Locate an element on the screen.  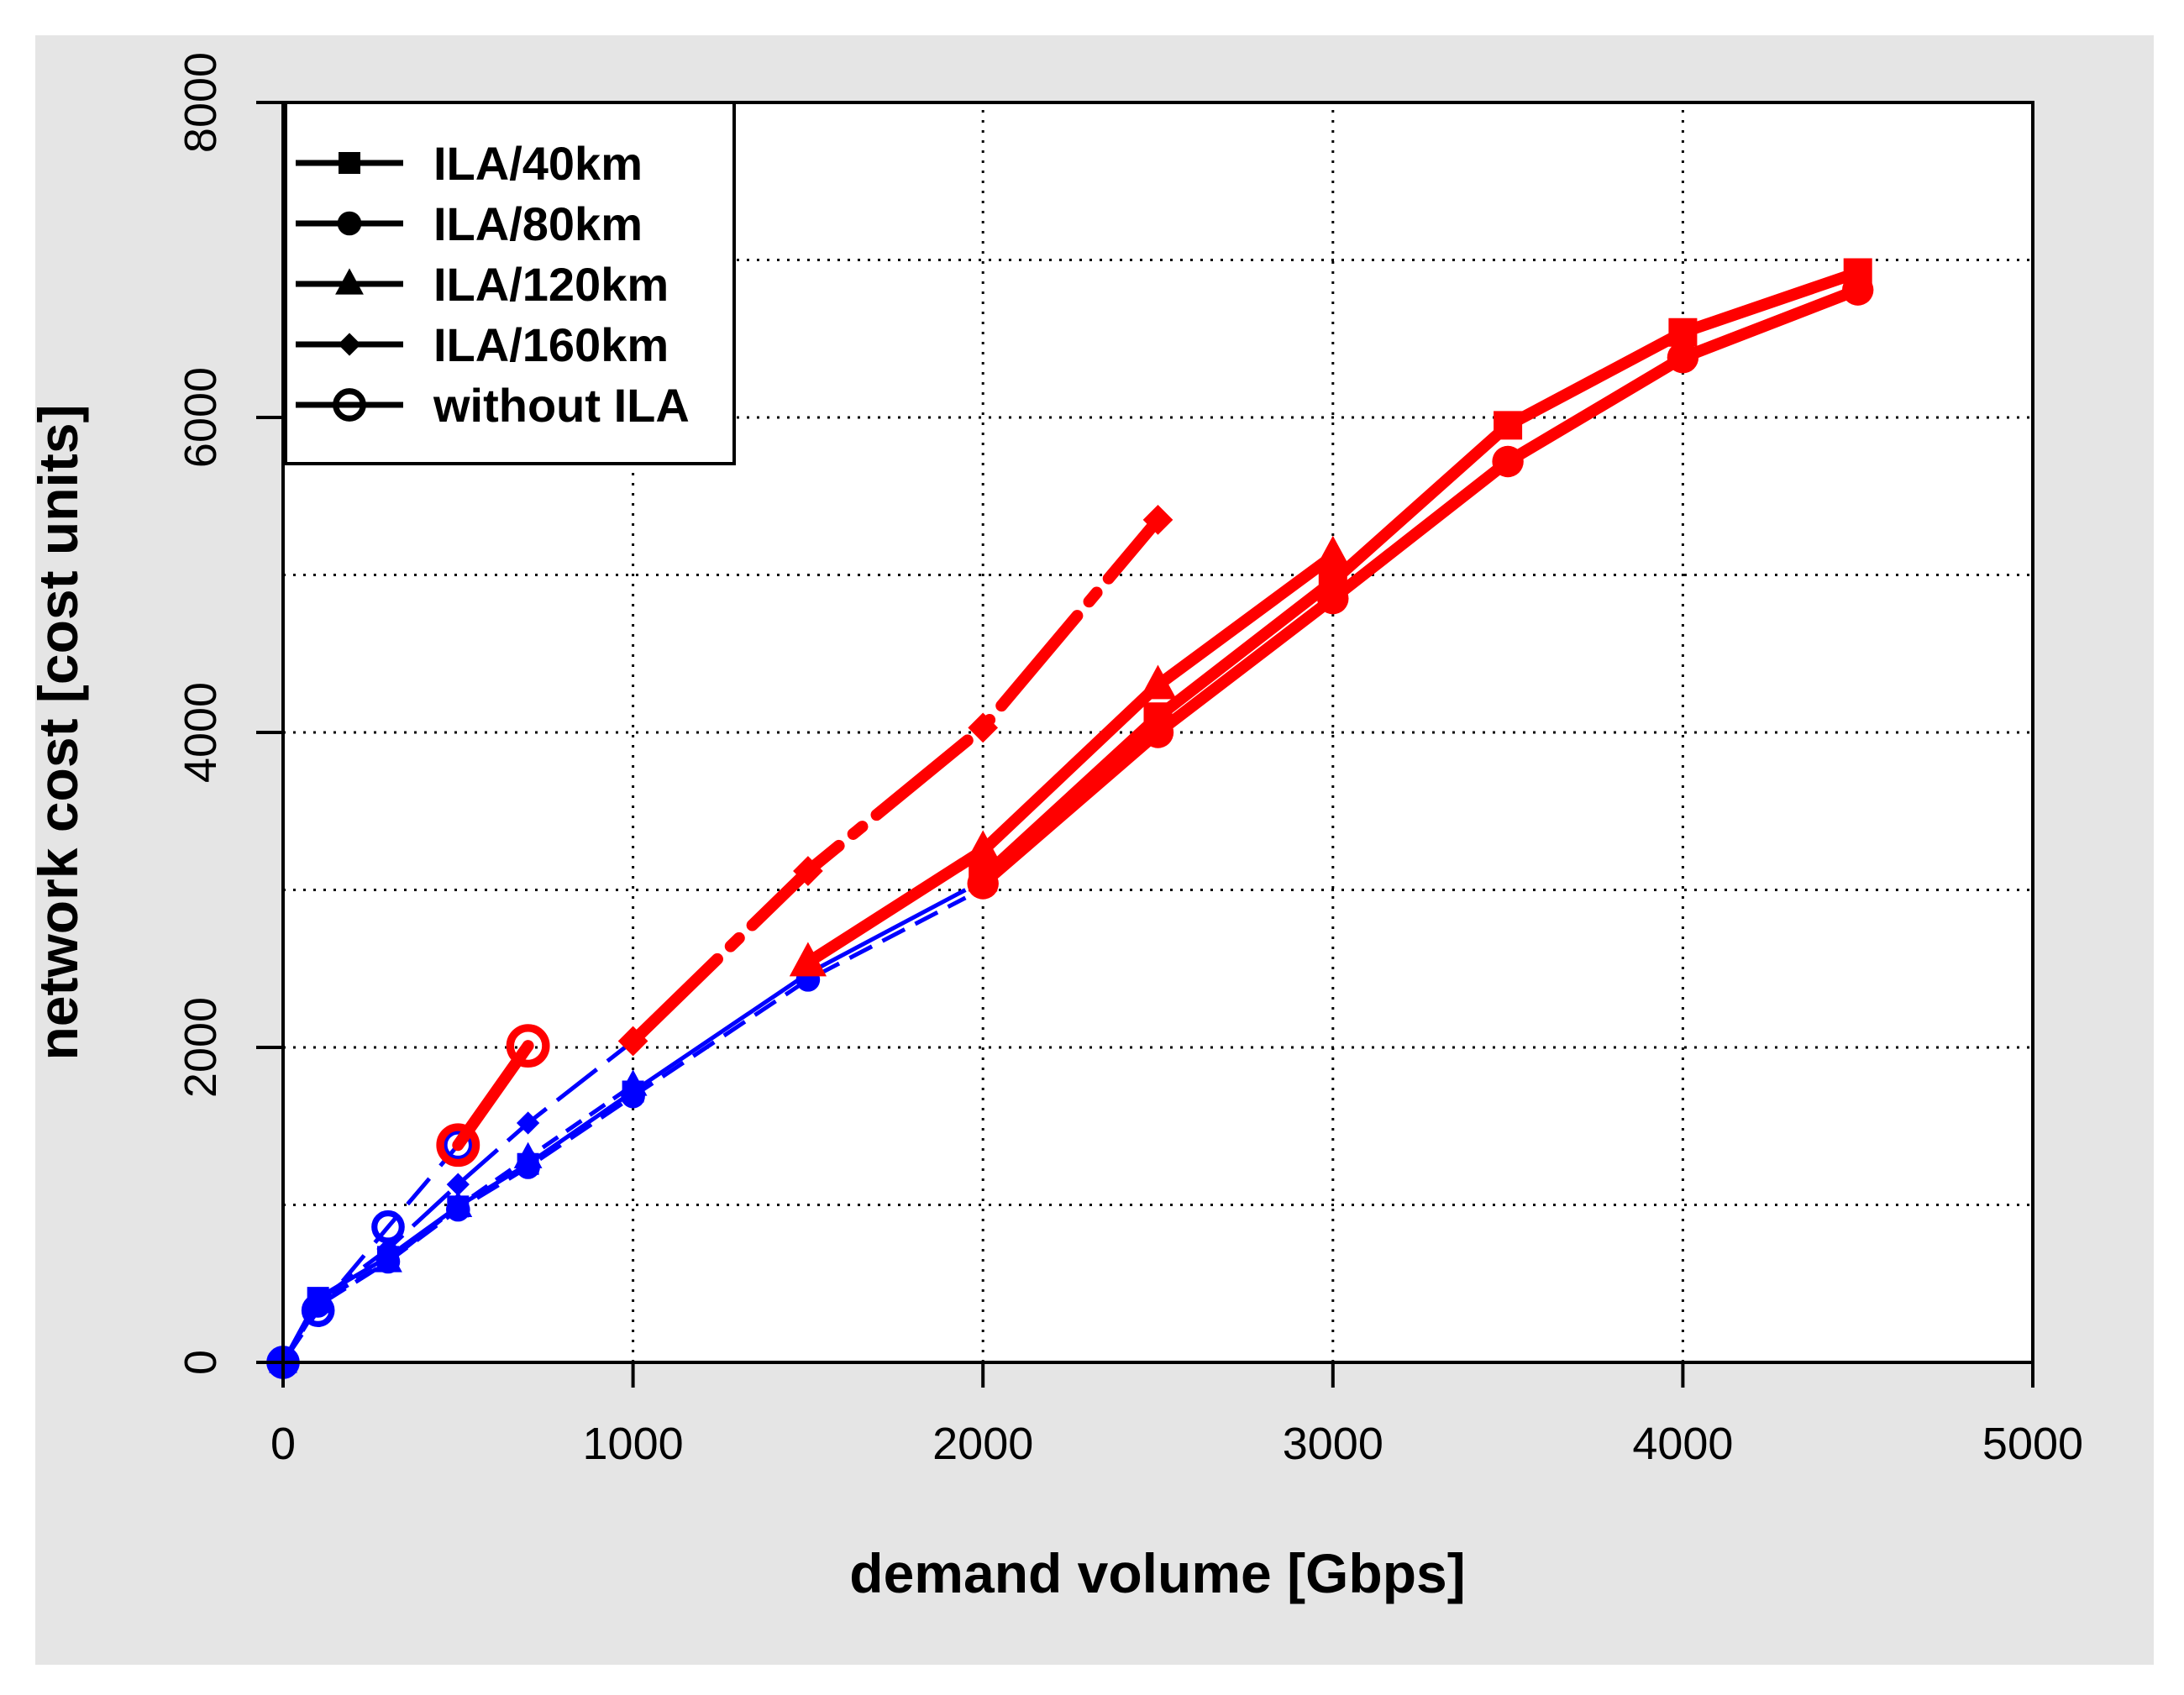
series-without-ila is located at coordinates (408, 1201).